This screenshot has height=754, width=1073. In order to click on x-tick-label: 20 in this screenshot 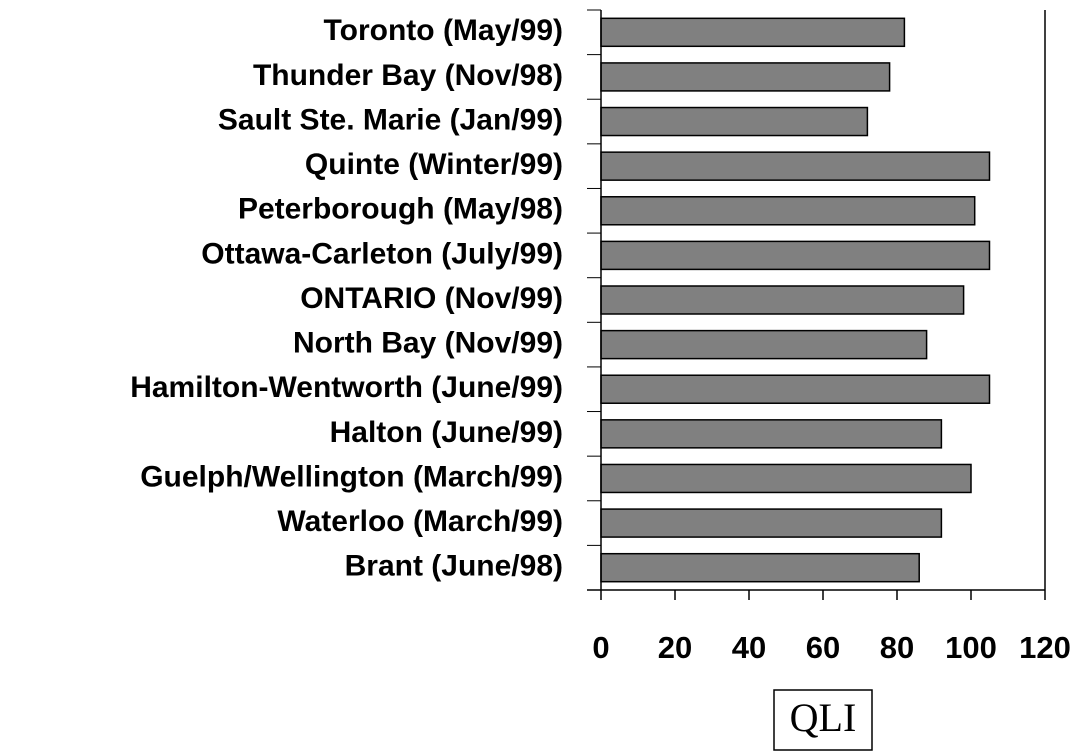, I will do `click(675, 647)`.